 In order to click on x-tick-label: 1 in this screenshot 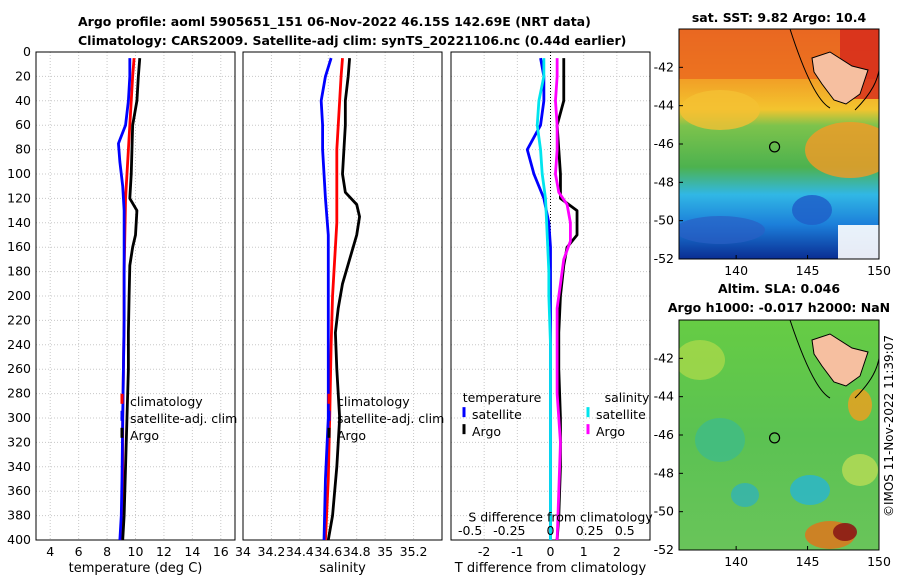, I will do `click(584, 551)`.